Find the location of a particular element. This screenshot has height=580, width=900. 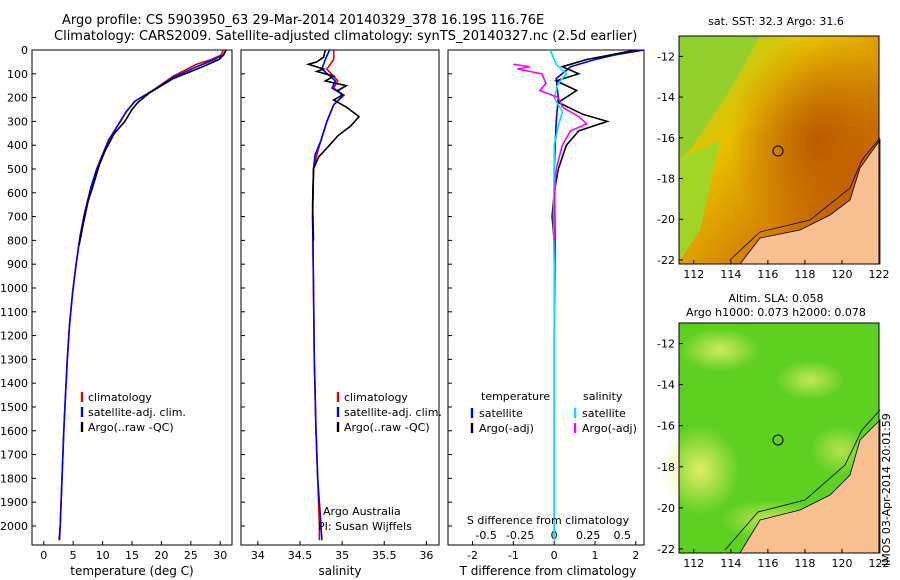

depth-tick-label: 200 is located at coordinates (17, 98).